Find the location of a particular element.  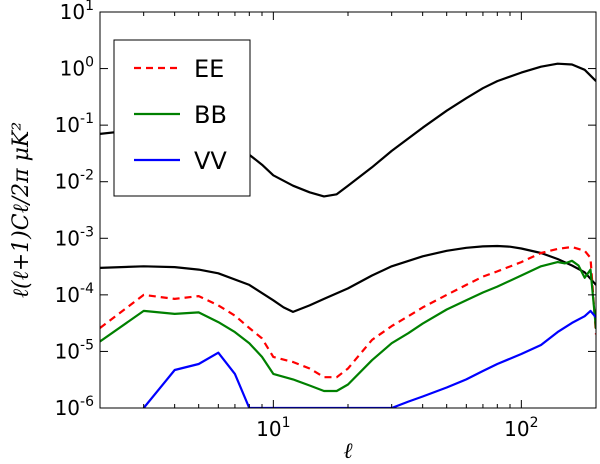

y-tick-label: 10⁻⁵ is located at coordinates (74, 350).